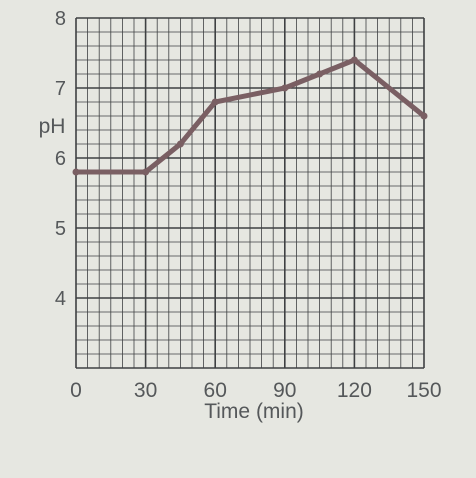  I want to click on y-tick-label: 6, so click(60, 159).